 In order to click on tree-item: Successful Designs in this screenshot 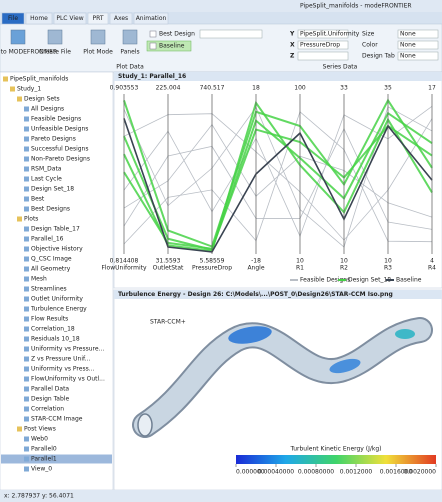, I will do `click(59, 149)`.